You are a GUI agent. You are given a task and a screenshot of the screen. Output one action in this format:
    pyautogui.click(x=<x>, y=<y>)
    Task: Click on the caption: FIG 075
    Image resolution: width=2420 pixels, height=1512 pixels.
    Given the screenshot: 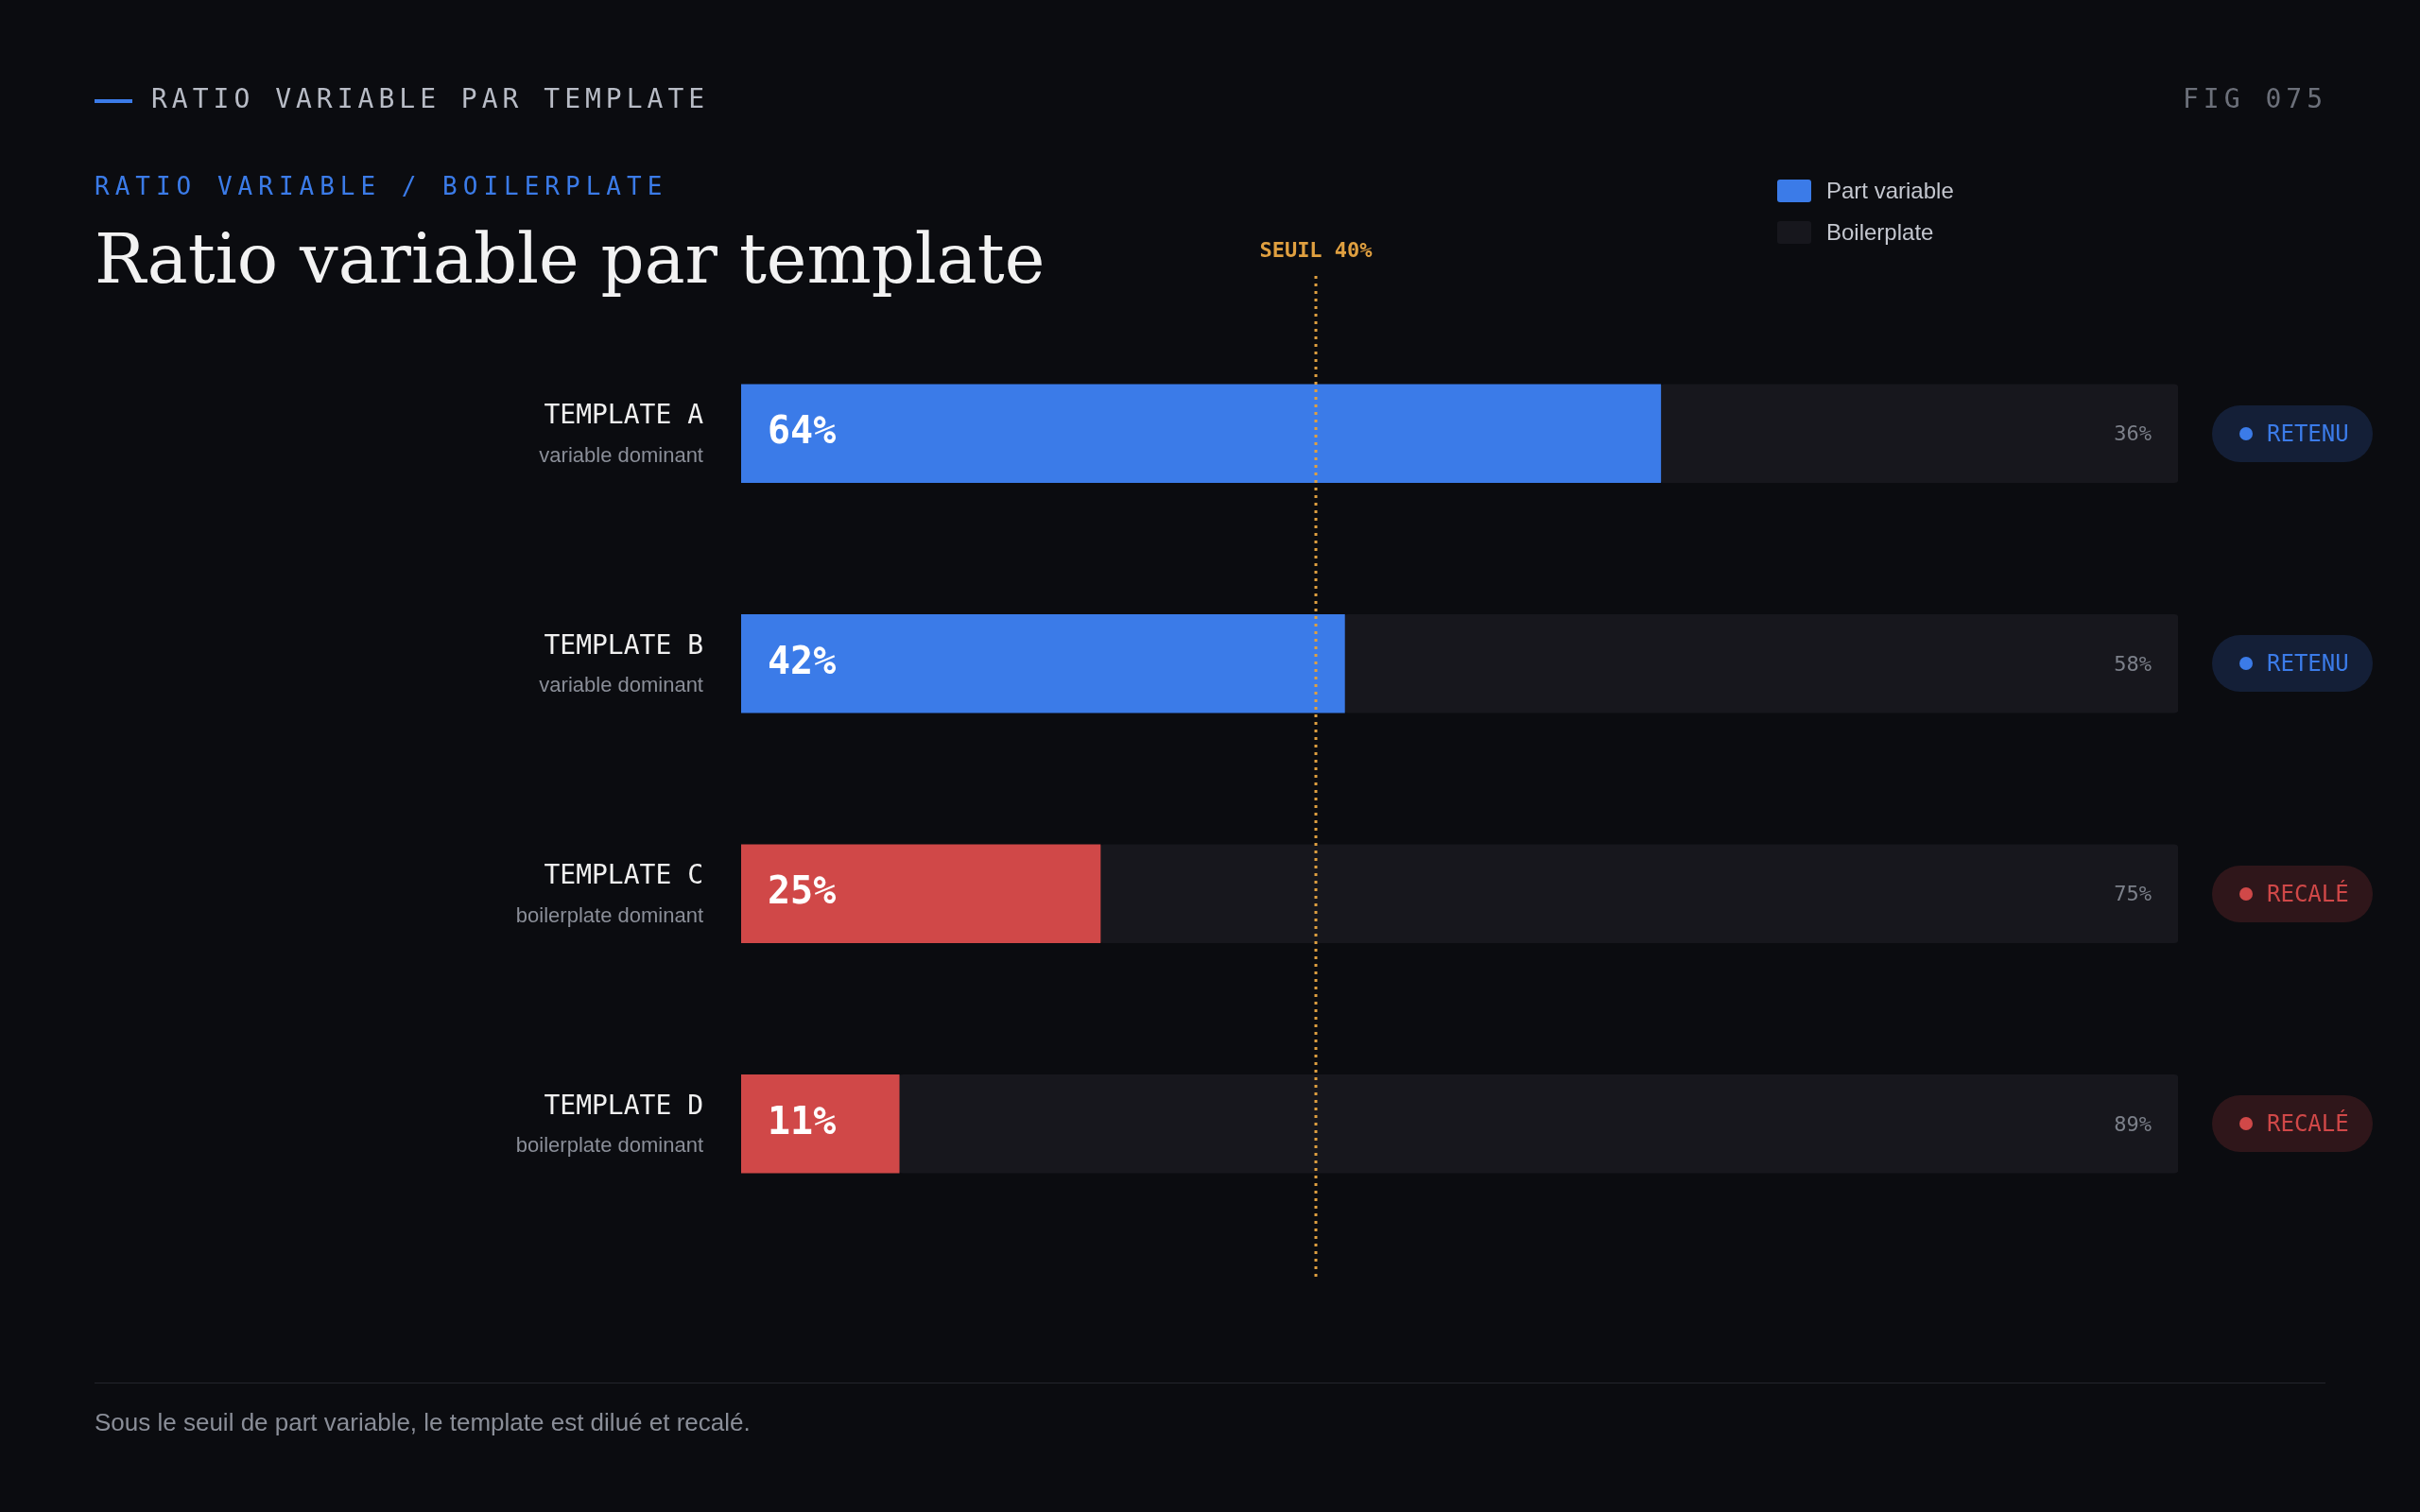 What is the action you would take?
    pyautogui.click(x=2254, y=98)
    